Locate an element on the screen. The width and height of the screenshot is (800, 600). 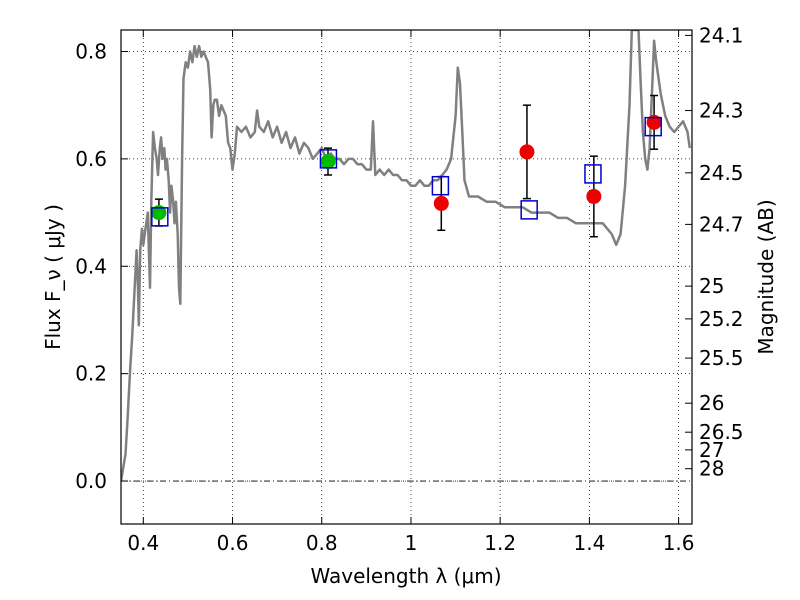
right-tick-label: 24.5 is located at coordinates (721, 173).